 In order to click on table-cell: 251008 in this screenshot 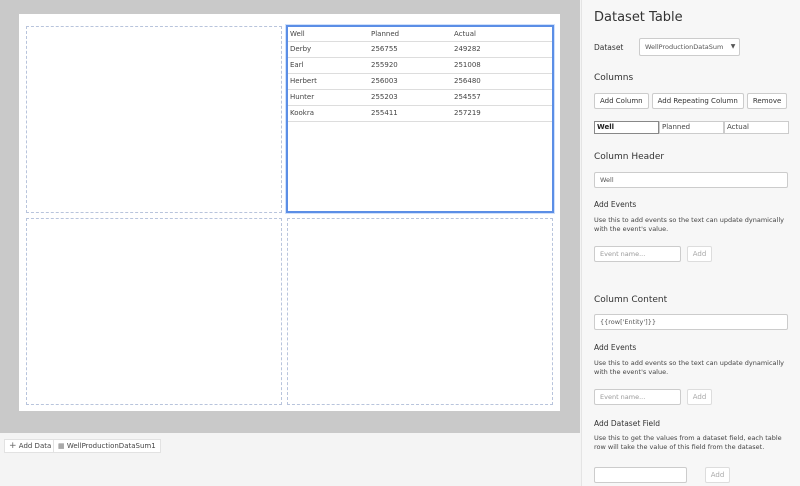, I will do `click(502, 65)`.